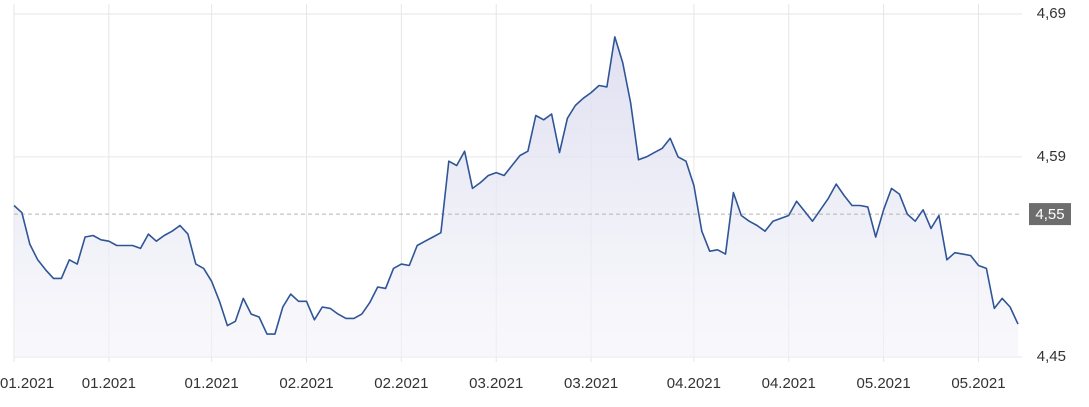 The image size is (1089, 407). I want to click on reference-badge, so click(1050, 214).